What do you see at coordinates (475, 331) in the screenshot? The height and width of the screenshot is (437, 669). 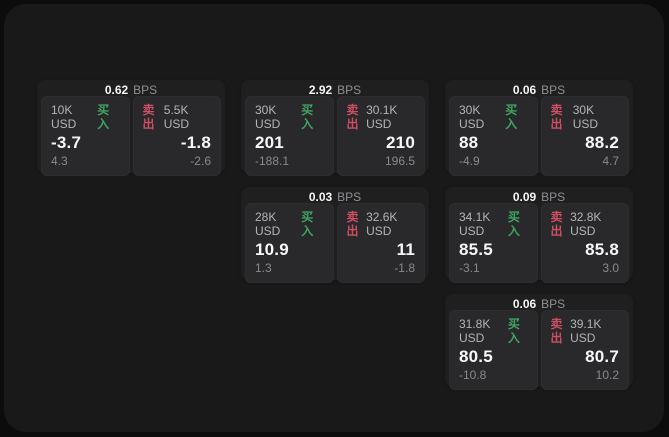 I see `buy-volume: 31.8K USD` at bounding box center [475, 331].